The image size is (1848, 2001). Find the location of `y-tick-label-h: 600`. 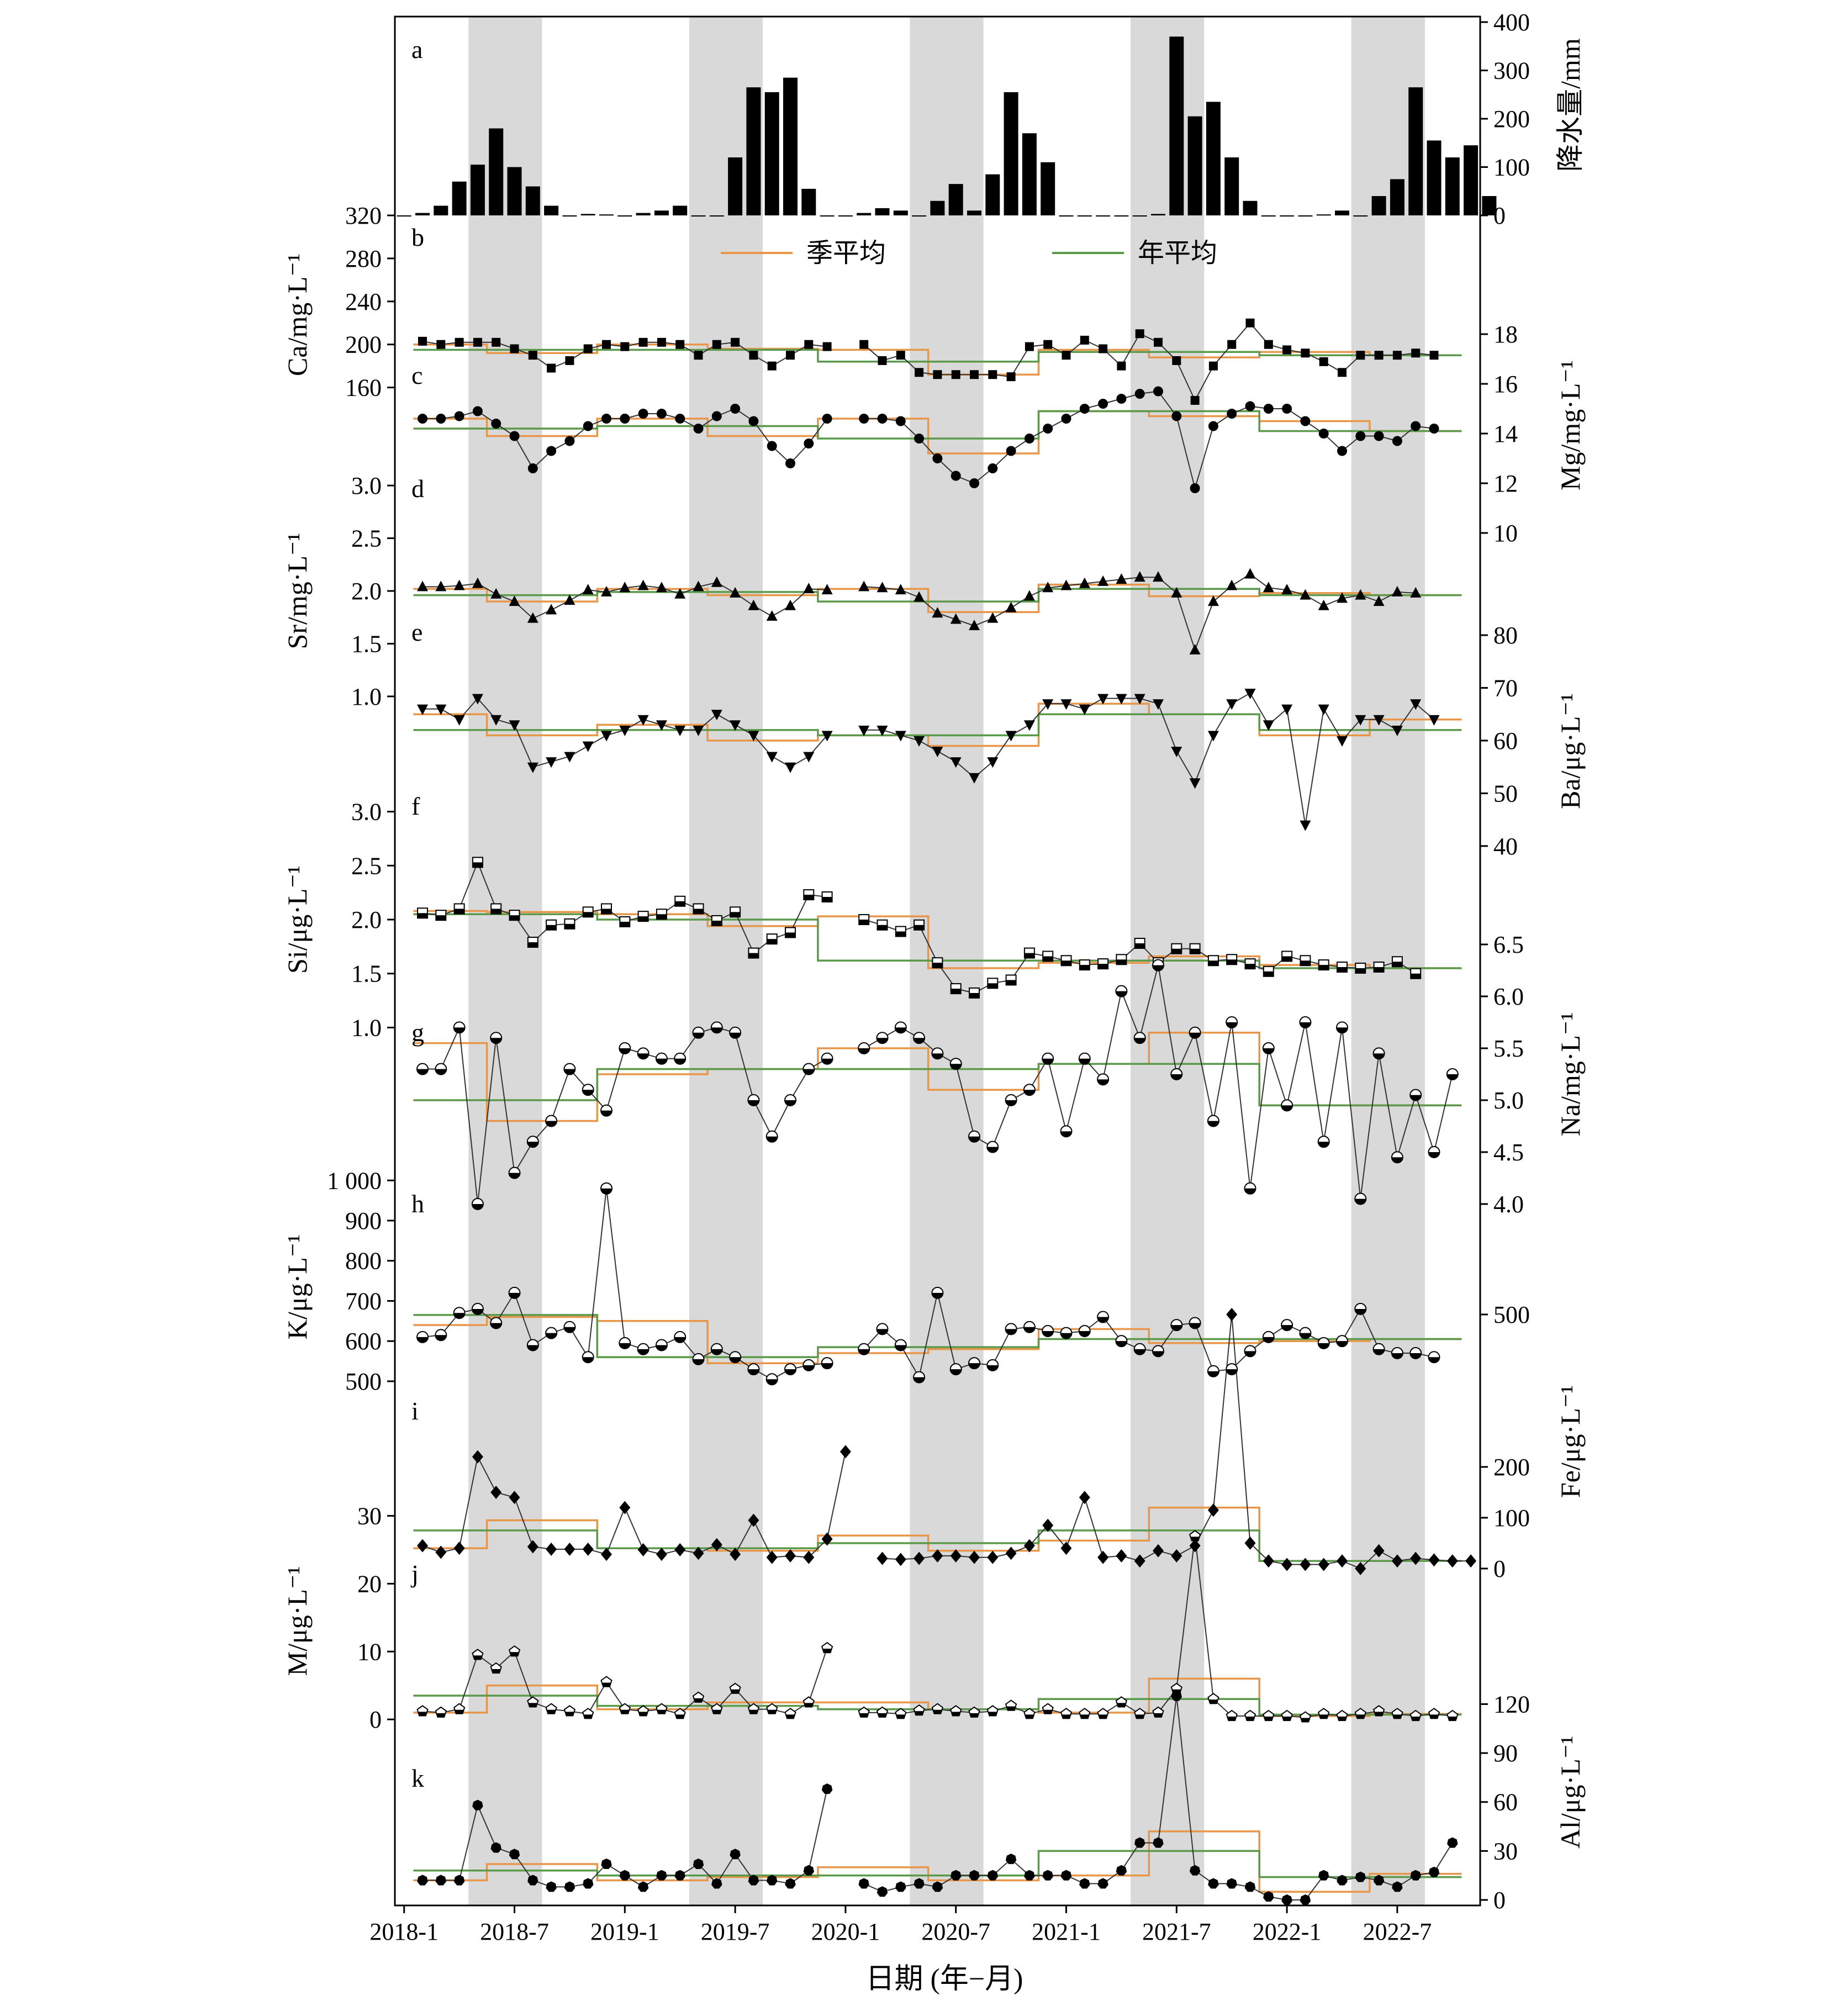

y-tick-label-h: 600 is located at coordinates (363, 1342).